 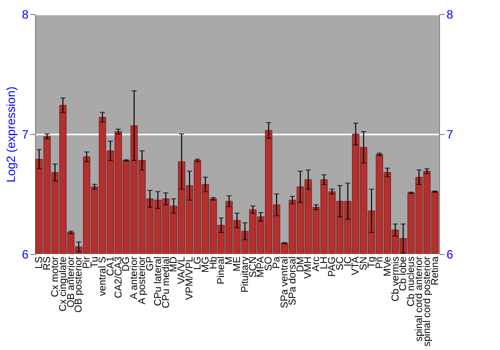 What do you see at coordinates (25, 135) in the screenshot?
I see `y-tick-label: 7` at bounding box center [25, 135].